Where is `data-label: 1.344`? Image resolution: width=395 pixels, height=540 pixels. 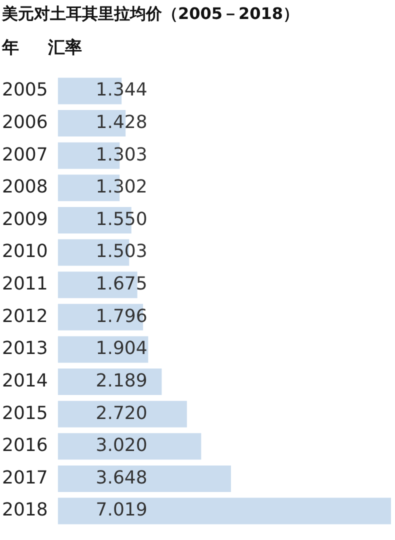
data-label: 1.344 is located at coordinates (122, 90).